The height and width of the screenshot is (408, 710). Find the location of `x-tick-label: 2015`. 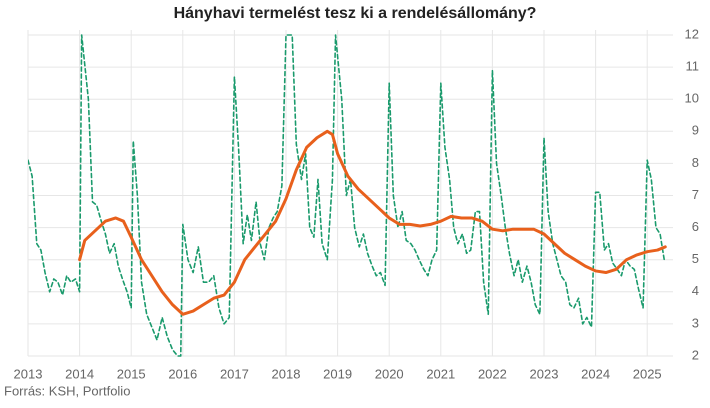

x-tick-label: 2015 is located at coordinates (131, 373).